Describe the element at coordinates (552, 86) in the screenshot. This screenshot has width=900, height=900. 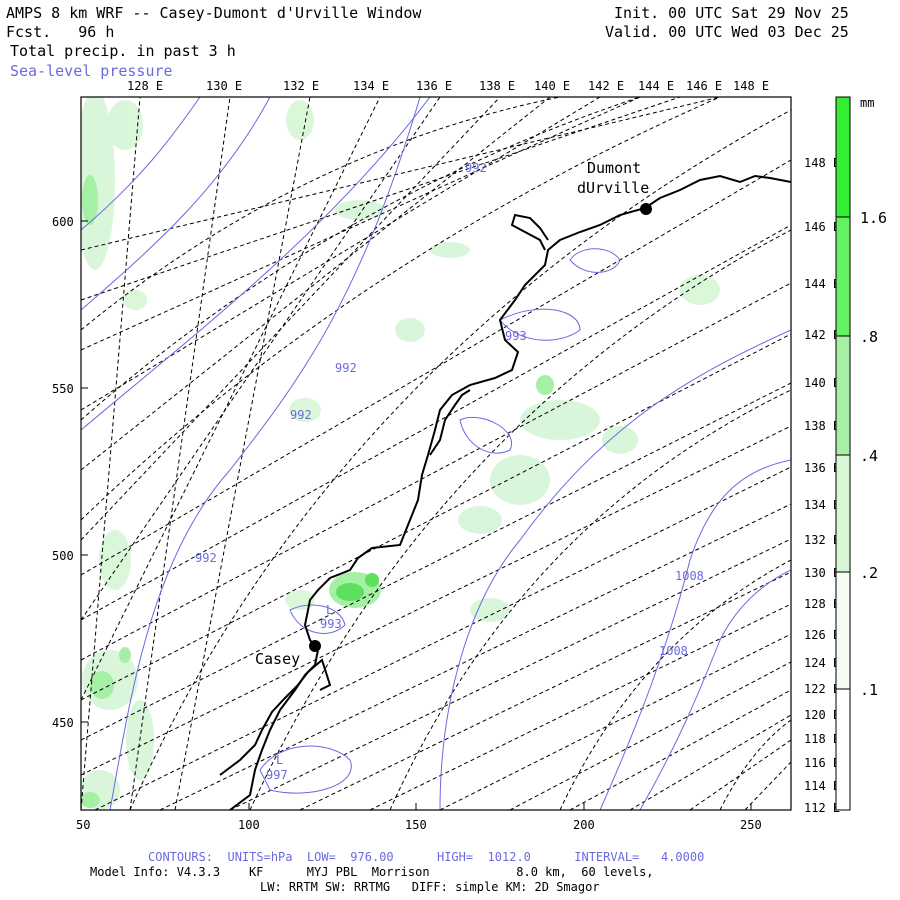
I see `top-lon-label: 140 E` at that location.